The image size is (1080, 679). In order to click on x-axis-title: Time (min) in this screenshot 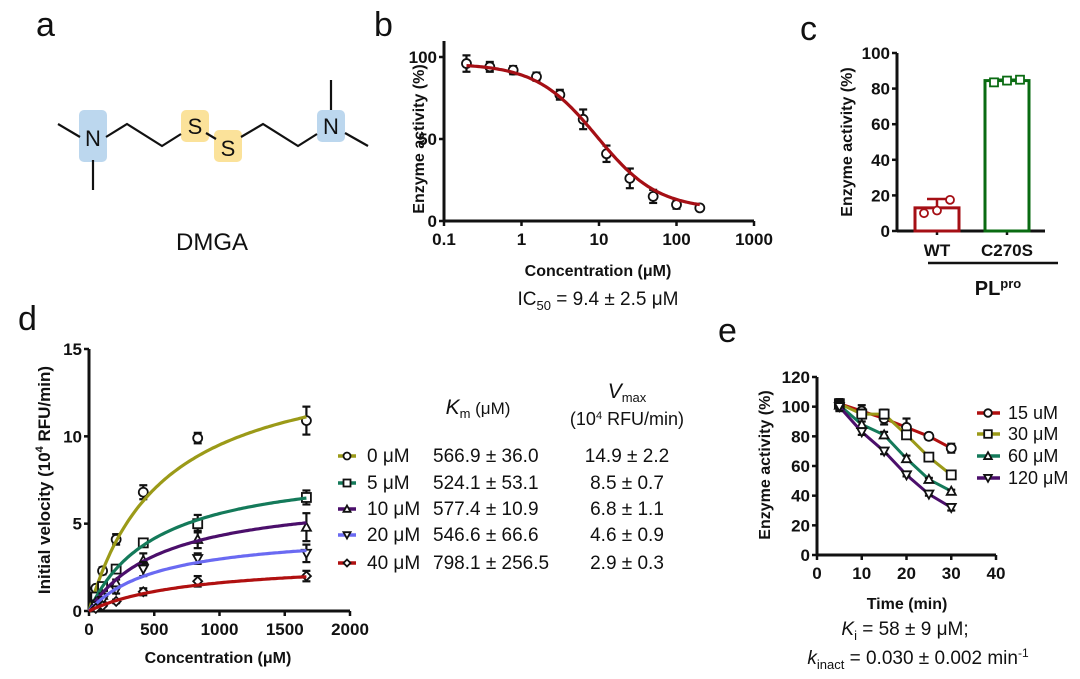, I will do `click(907, 604)`.